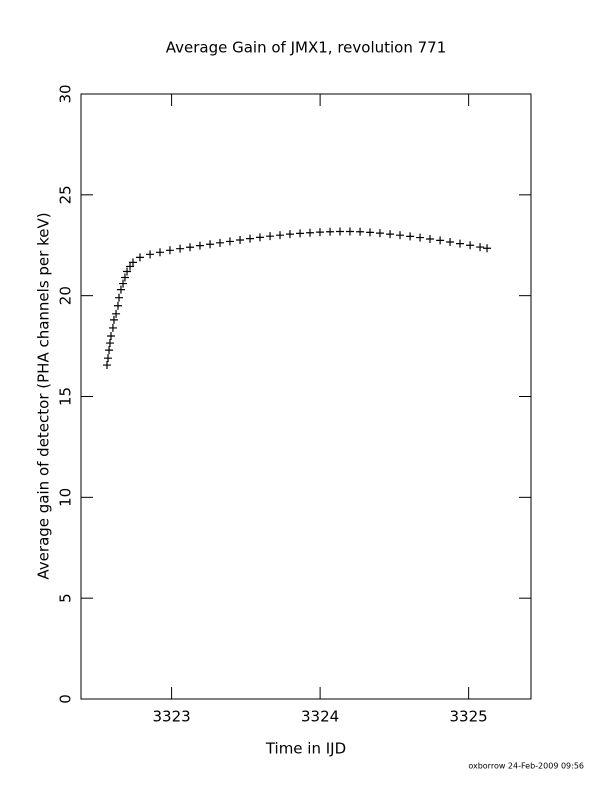 This screenshot has height=792, width=612. Describe the element at coordinates (66, 598) in the screenshot. I see `y-tick-label: 5` at that location.